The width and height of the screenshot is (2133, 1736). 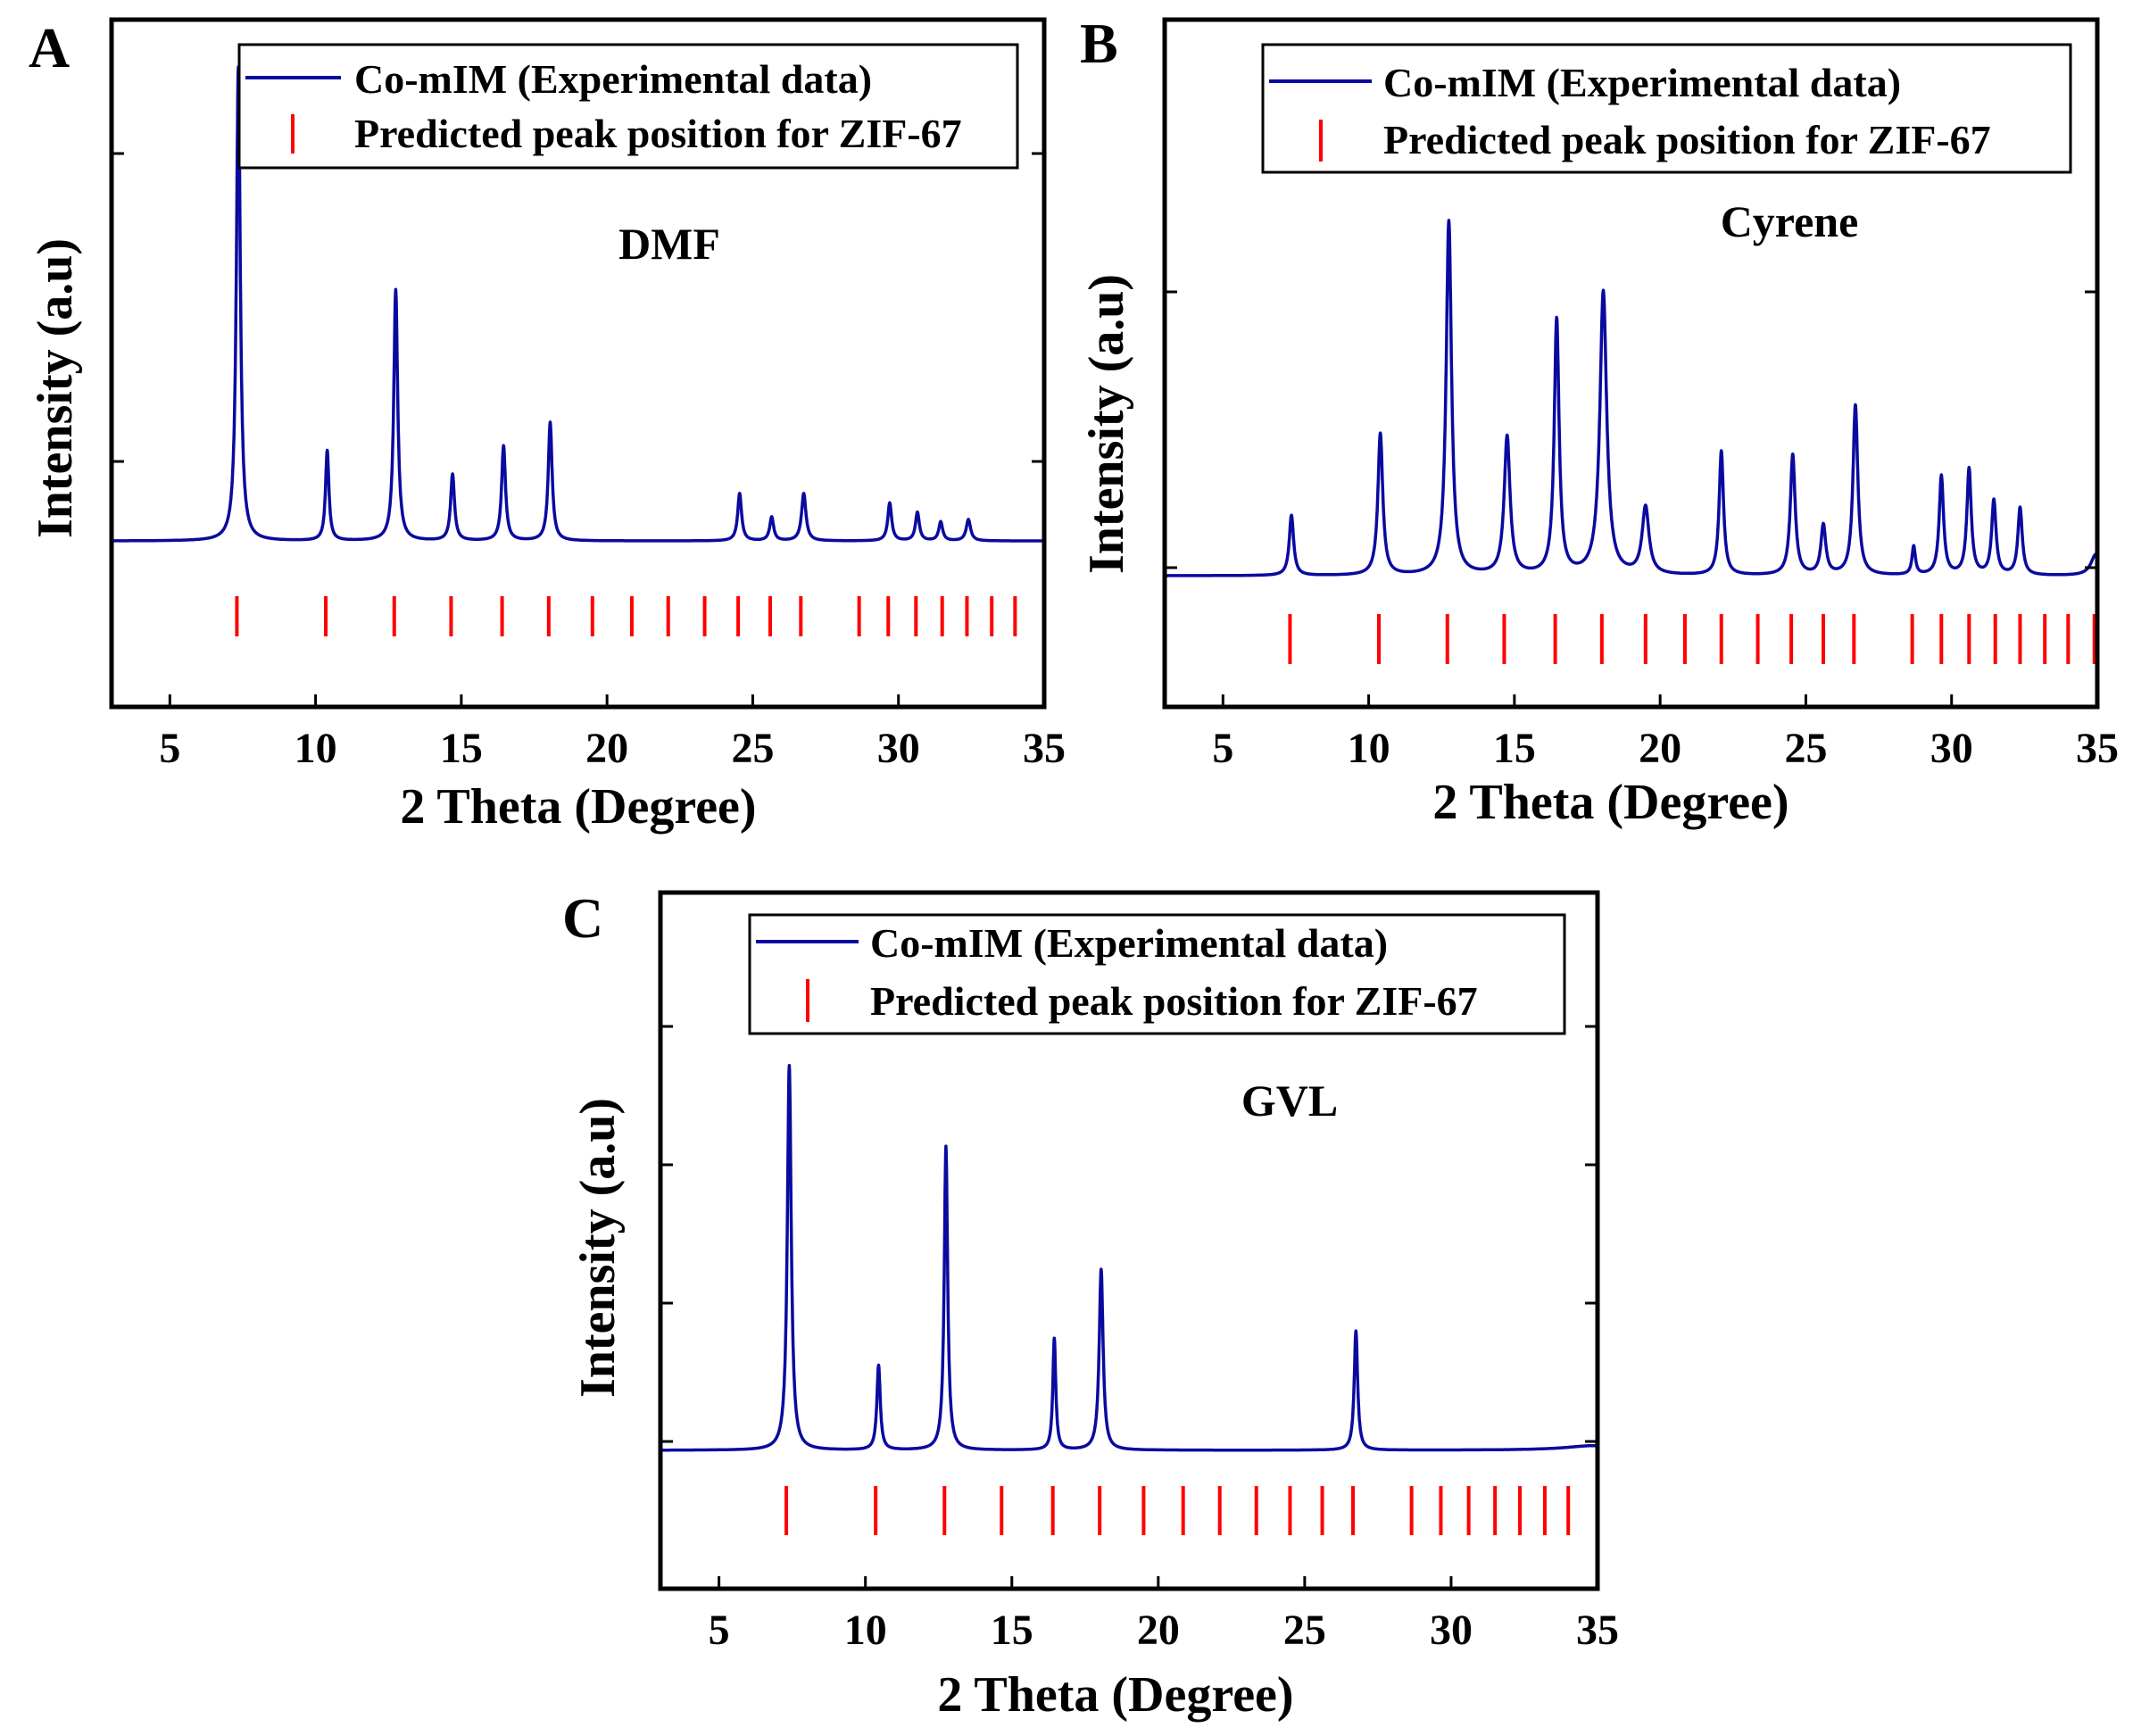 I want to click on panel-a-x-tick-label: 25, so click(x=752, y=748).